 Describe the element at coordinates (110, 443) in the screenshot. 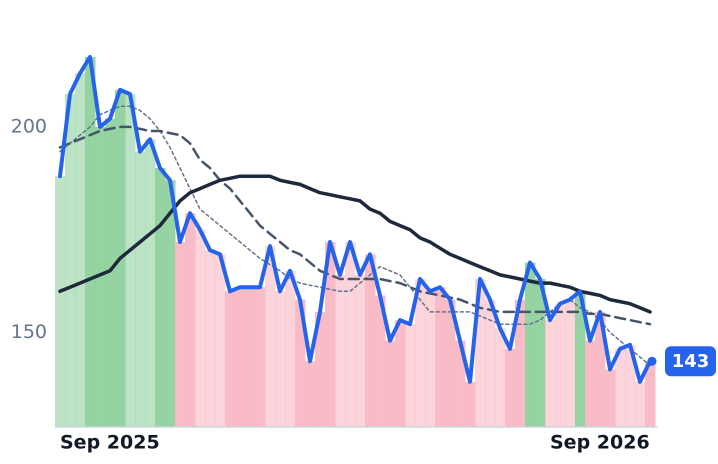

I see `x-tick-label: Sep 2025` at that location.